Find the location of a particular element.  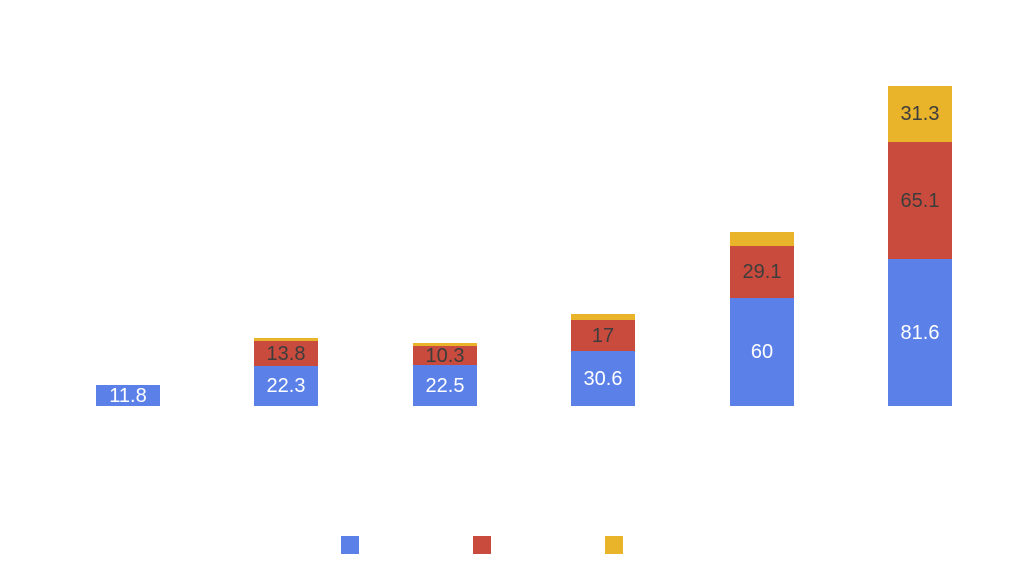

stacked-bar-1: 11.8 is located at coordinates (128, 395).